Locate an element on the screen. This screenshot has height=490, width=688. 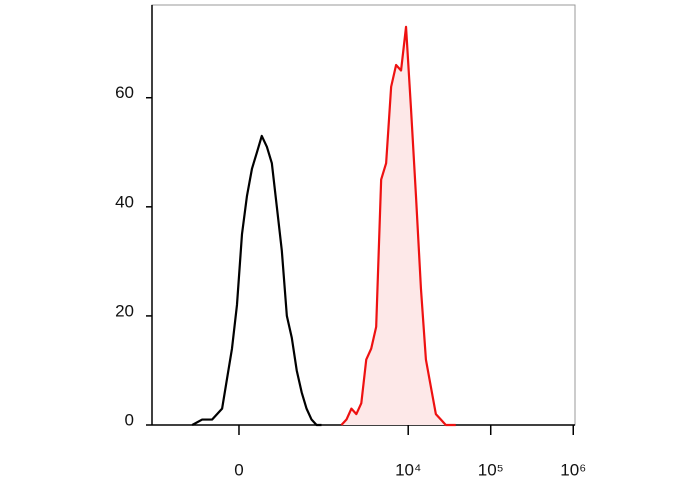
histogram-fill is located at coordinates (398, 226).